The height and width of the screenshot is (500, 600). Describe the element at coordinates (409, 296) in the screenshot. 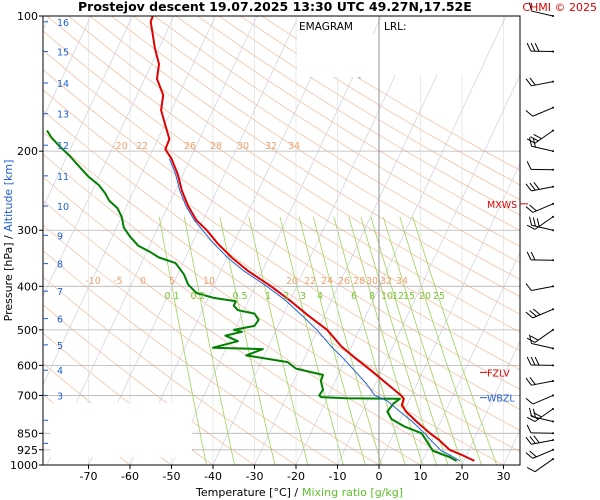

I see `mixing-ratio-label: 15` at that location.